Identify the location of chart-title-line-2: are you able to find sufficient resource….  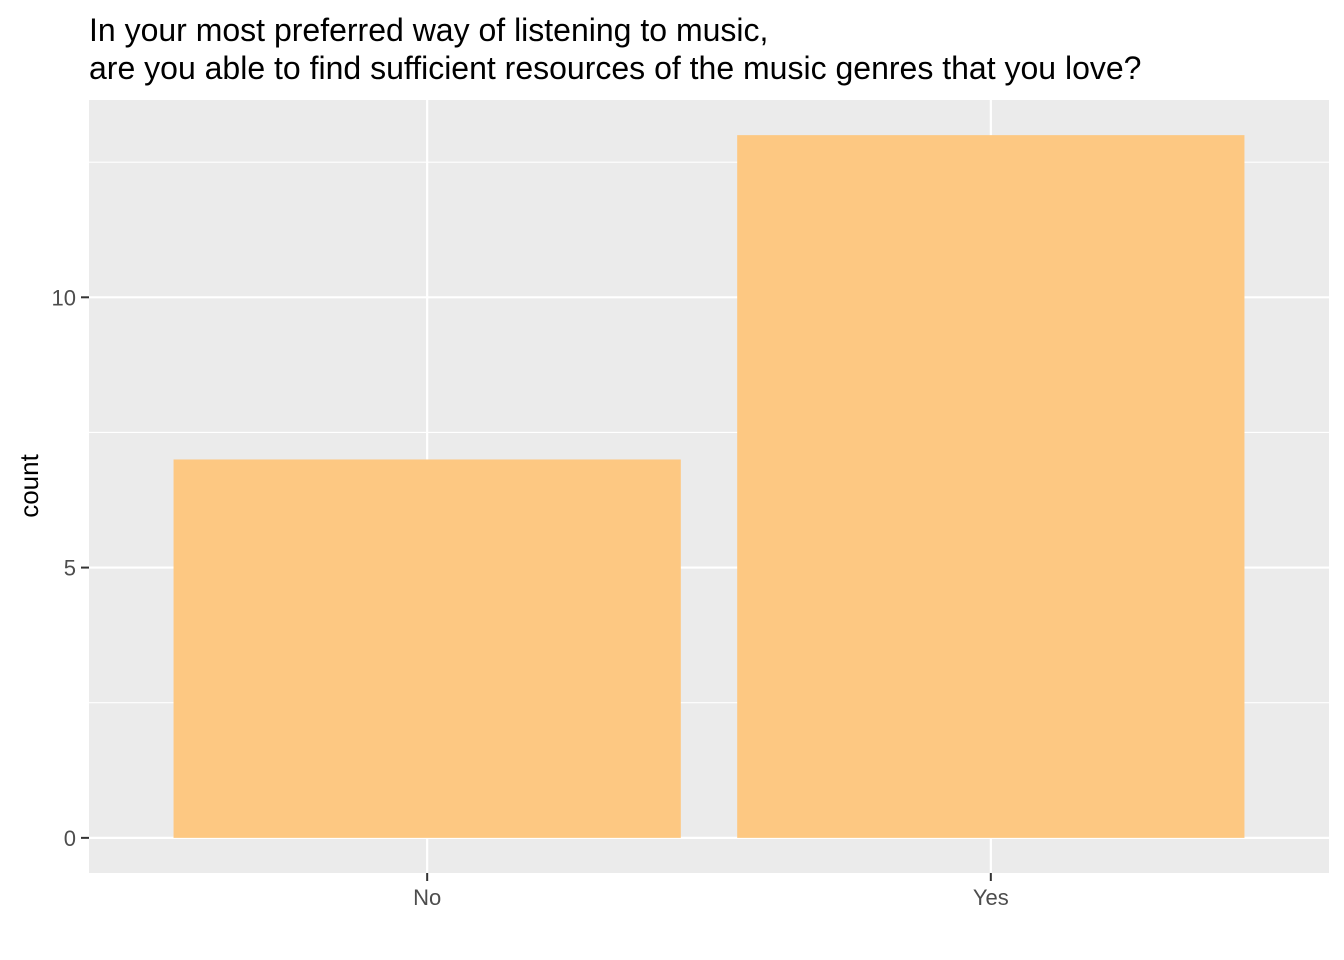
(615, 68).